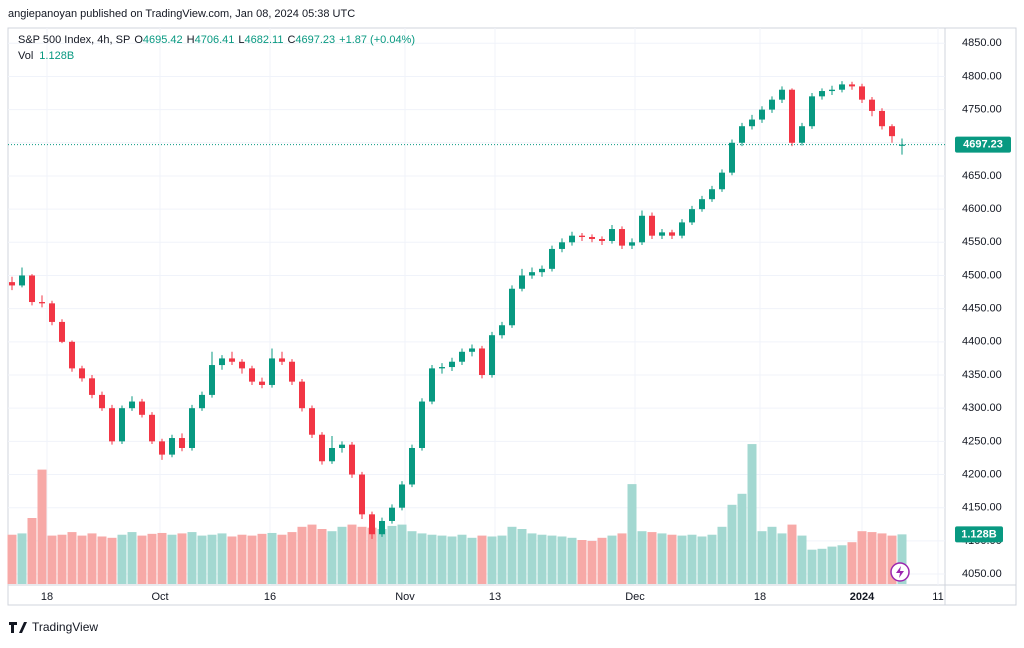 This screenshot has height=648, width=1024. I want to click on volume-legend: Vol 1.128B, so click(46, 56).